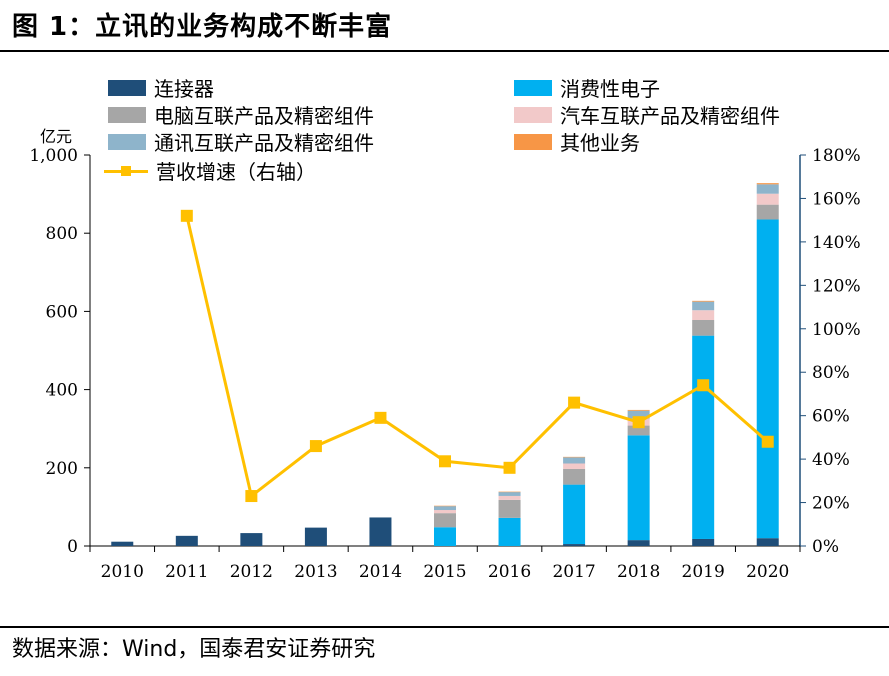 The height and width of the screenshot is (676, 889). Describe the element at coordinates (62, 312) in the screenshot. I see `y-left-tick-label: 600` at that location.